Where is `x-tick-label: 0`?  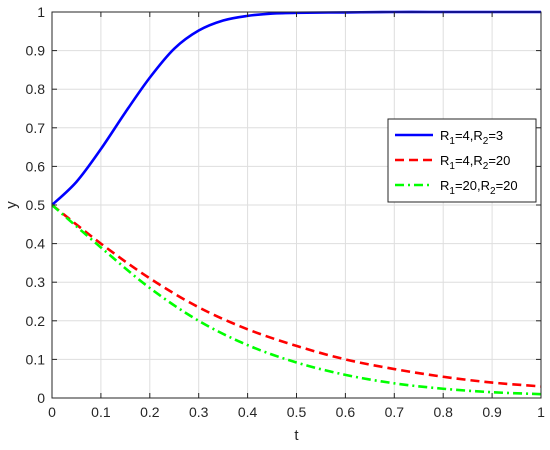 x-tick-label: 0 is located at coordinates (52, 412).